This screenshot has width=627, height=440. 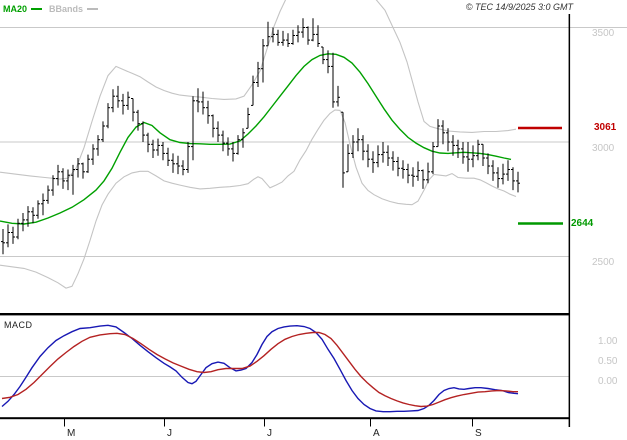 I want to click on level-label-2644: 2644, so click(x=582, y=223).